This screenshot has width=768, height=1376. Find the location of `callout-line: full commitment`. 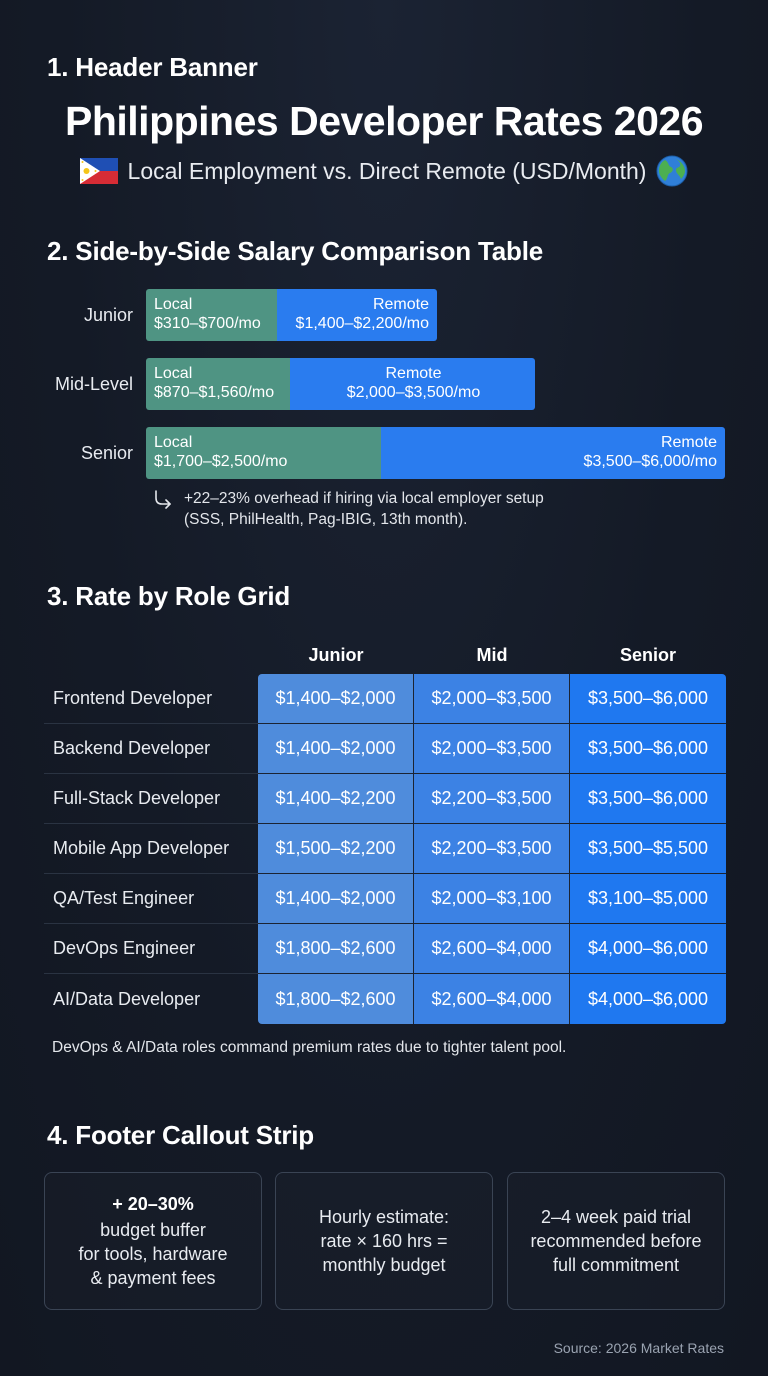

callout-line: full commitment is located at coordinates (616, 1265).